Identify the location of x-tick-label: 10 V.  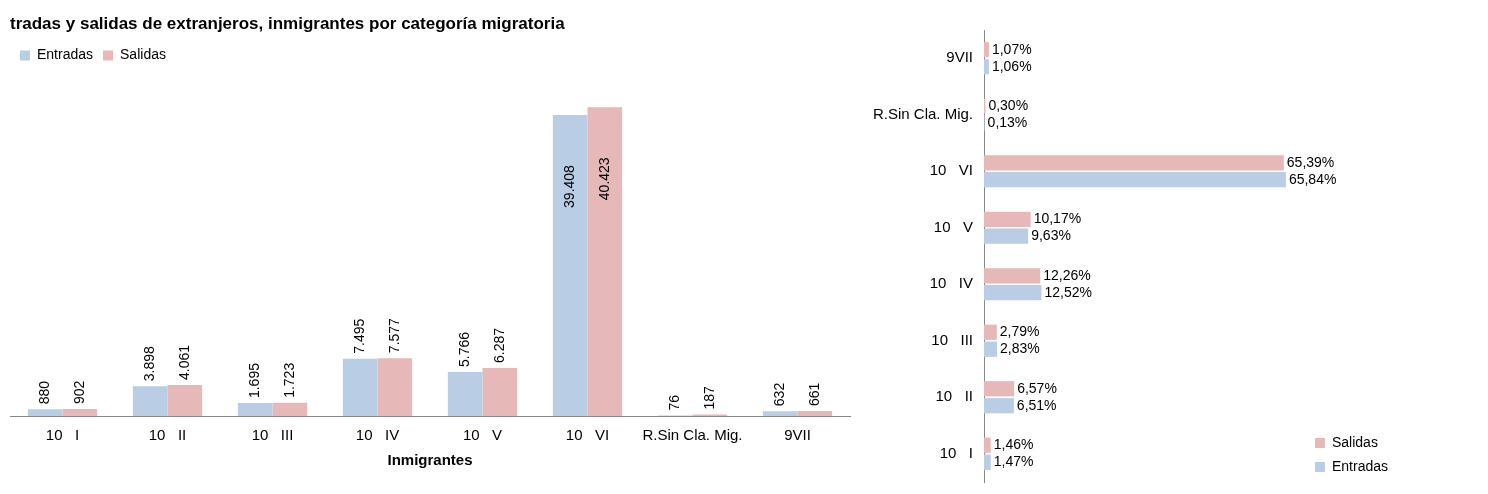
(482, 435).